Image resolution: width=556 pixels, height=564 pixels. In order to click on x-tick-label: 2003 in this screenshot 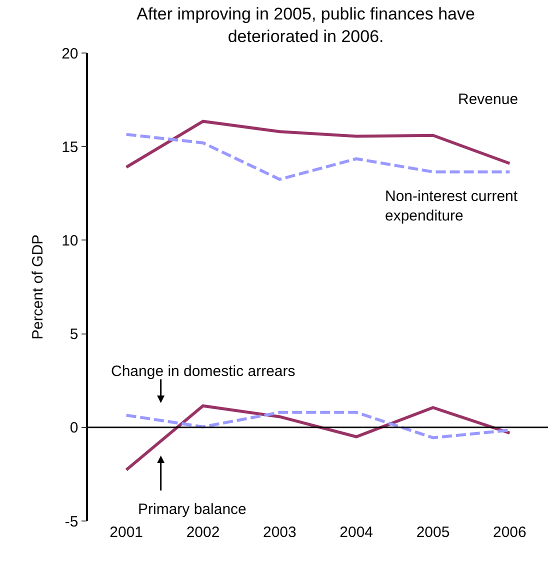, I will do `click(279, 532)`.